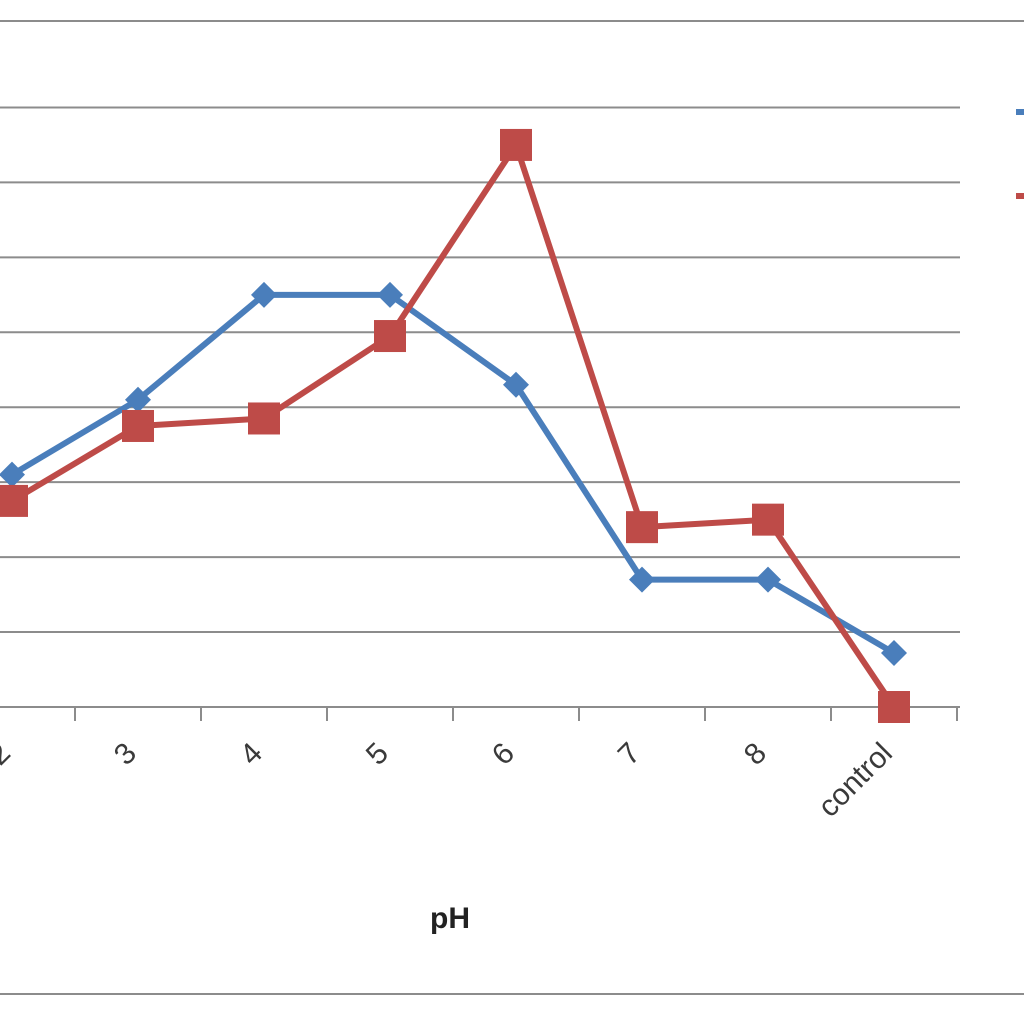 This screenshot has height=1029, width=1024. I want to click on x-tick-label: 4, so click(251, 754).